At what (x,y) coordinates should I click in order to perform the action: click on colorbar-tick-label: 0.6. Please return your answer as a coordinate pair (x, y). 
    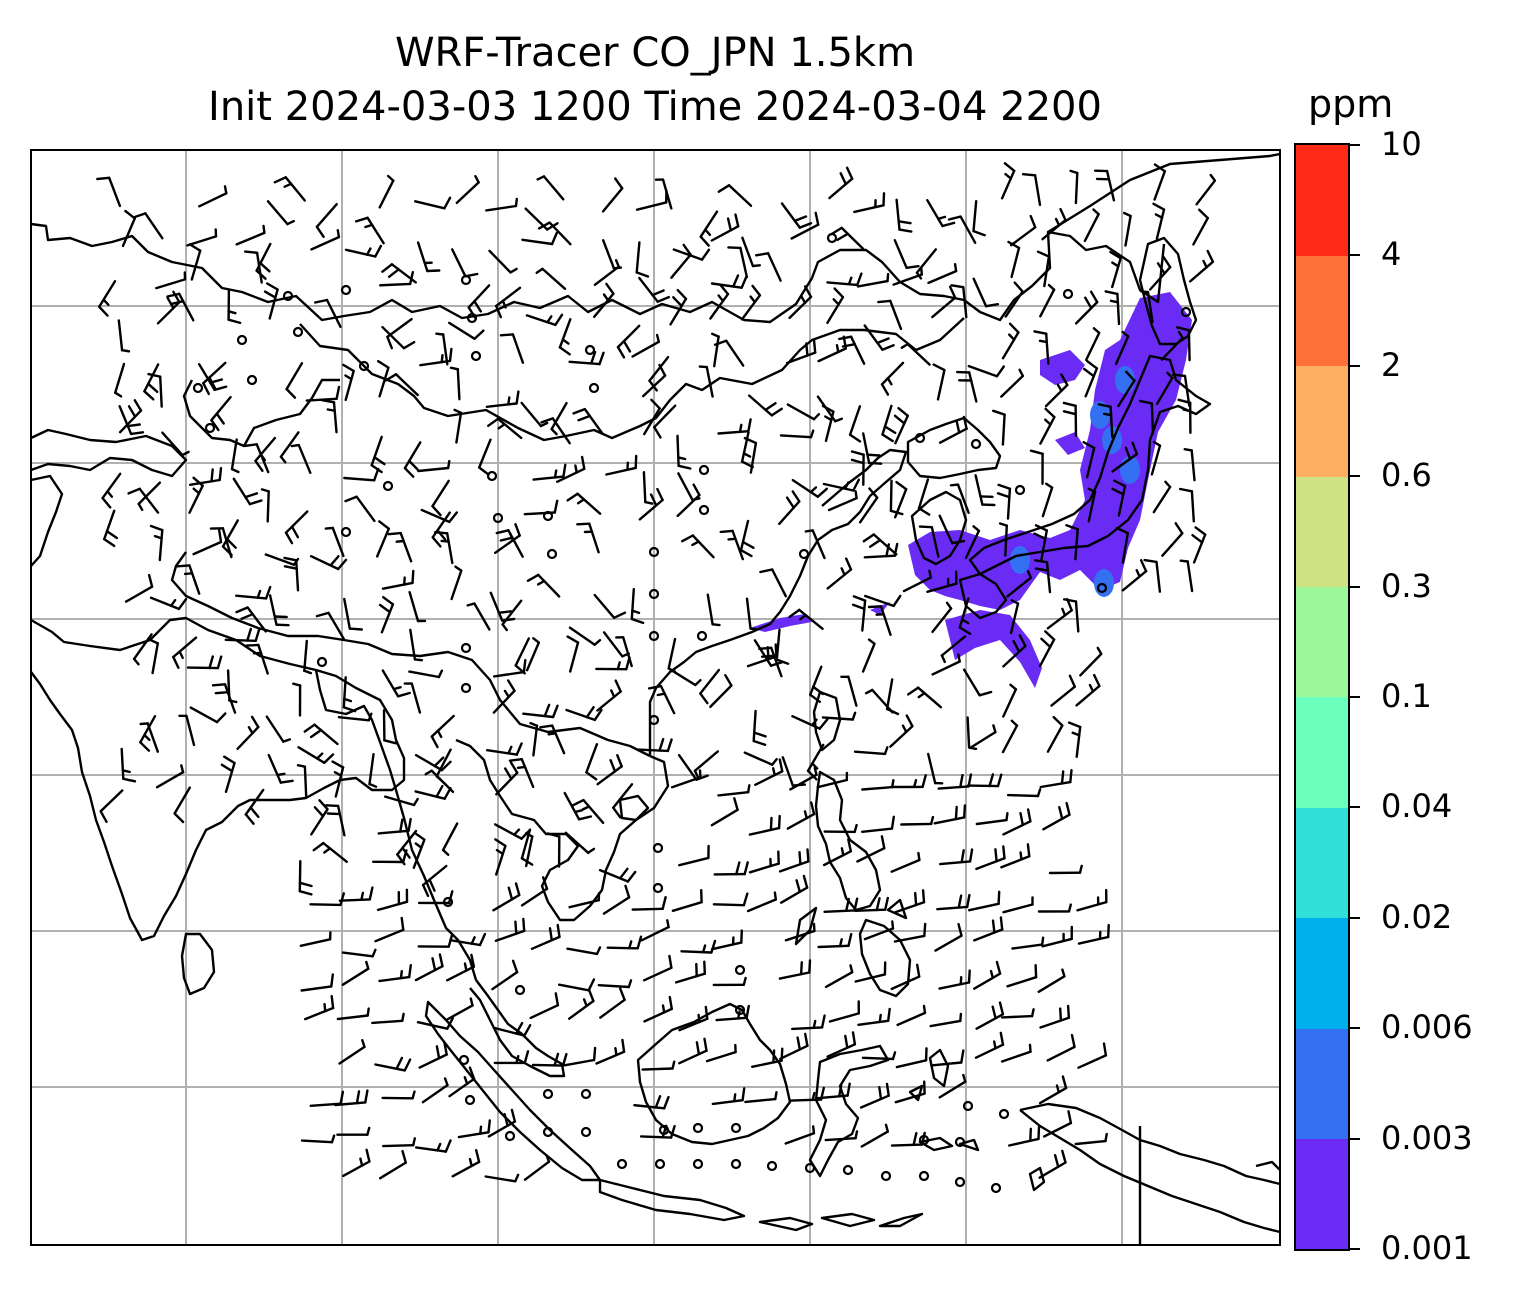
    Looking at the image, I should click on (1406, 475).